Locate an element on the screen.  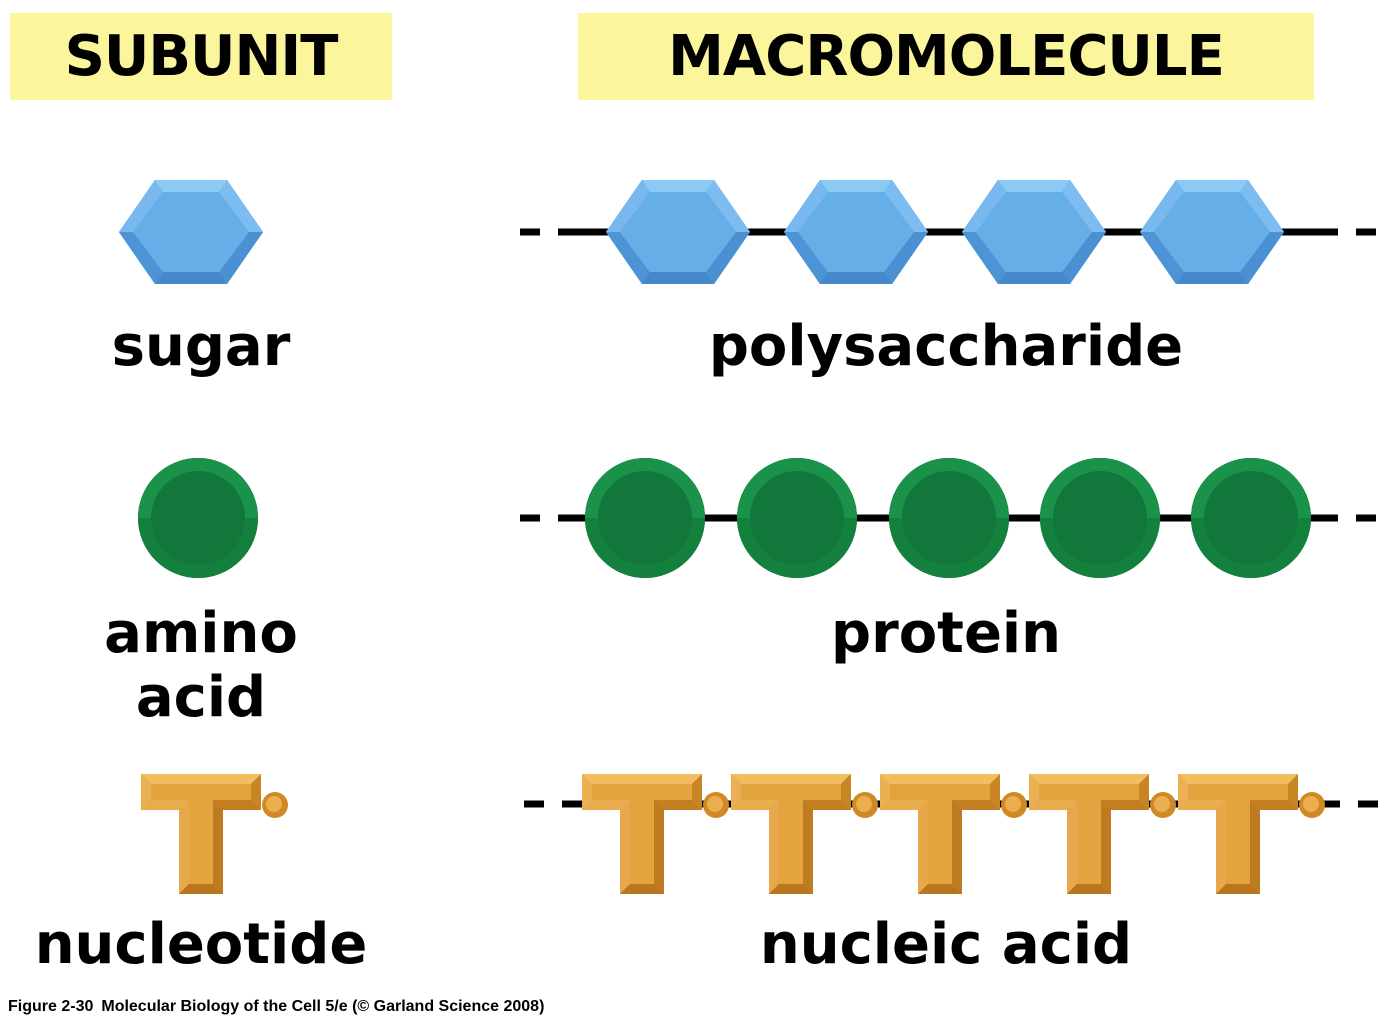
nucleotide-subunit-icon is located at coordinates (214, 834).